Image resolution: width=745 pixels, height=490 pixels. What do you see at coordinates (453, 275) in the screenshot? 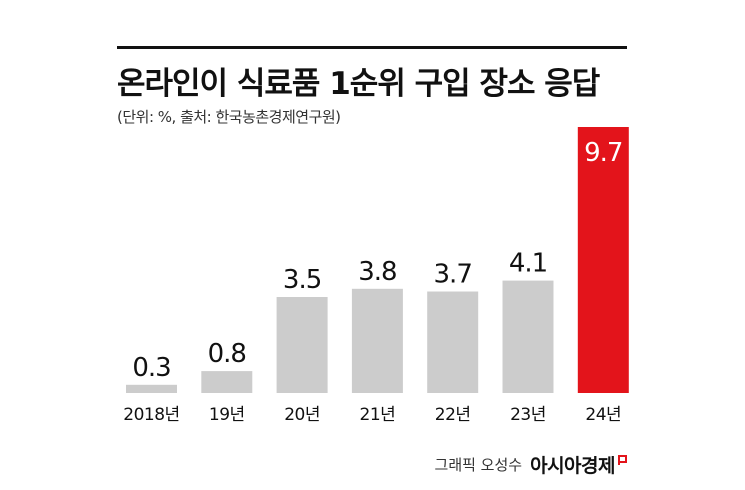
I see `value-label: 3.7` at bounding box center [453, 275].